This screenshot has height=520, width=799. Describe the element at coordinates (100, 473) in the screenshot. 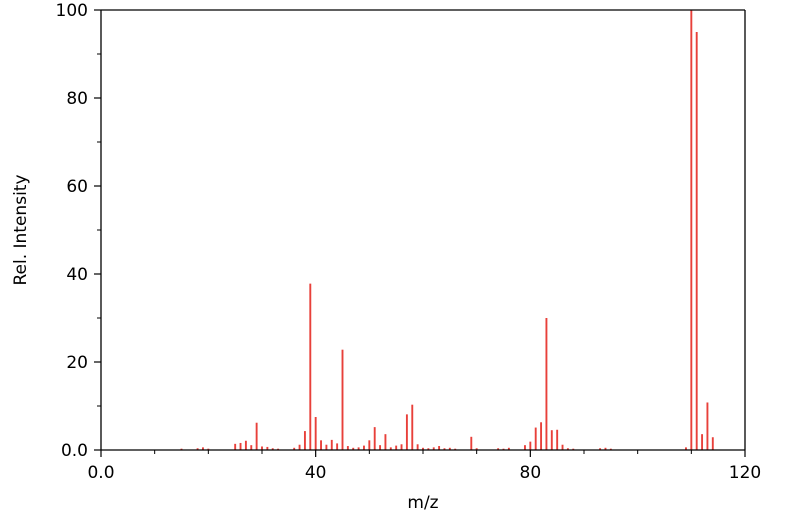

I see `x-tick-label: 0.0` at that location.